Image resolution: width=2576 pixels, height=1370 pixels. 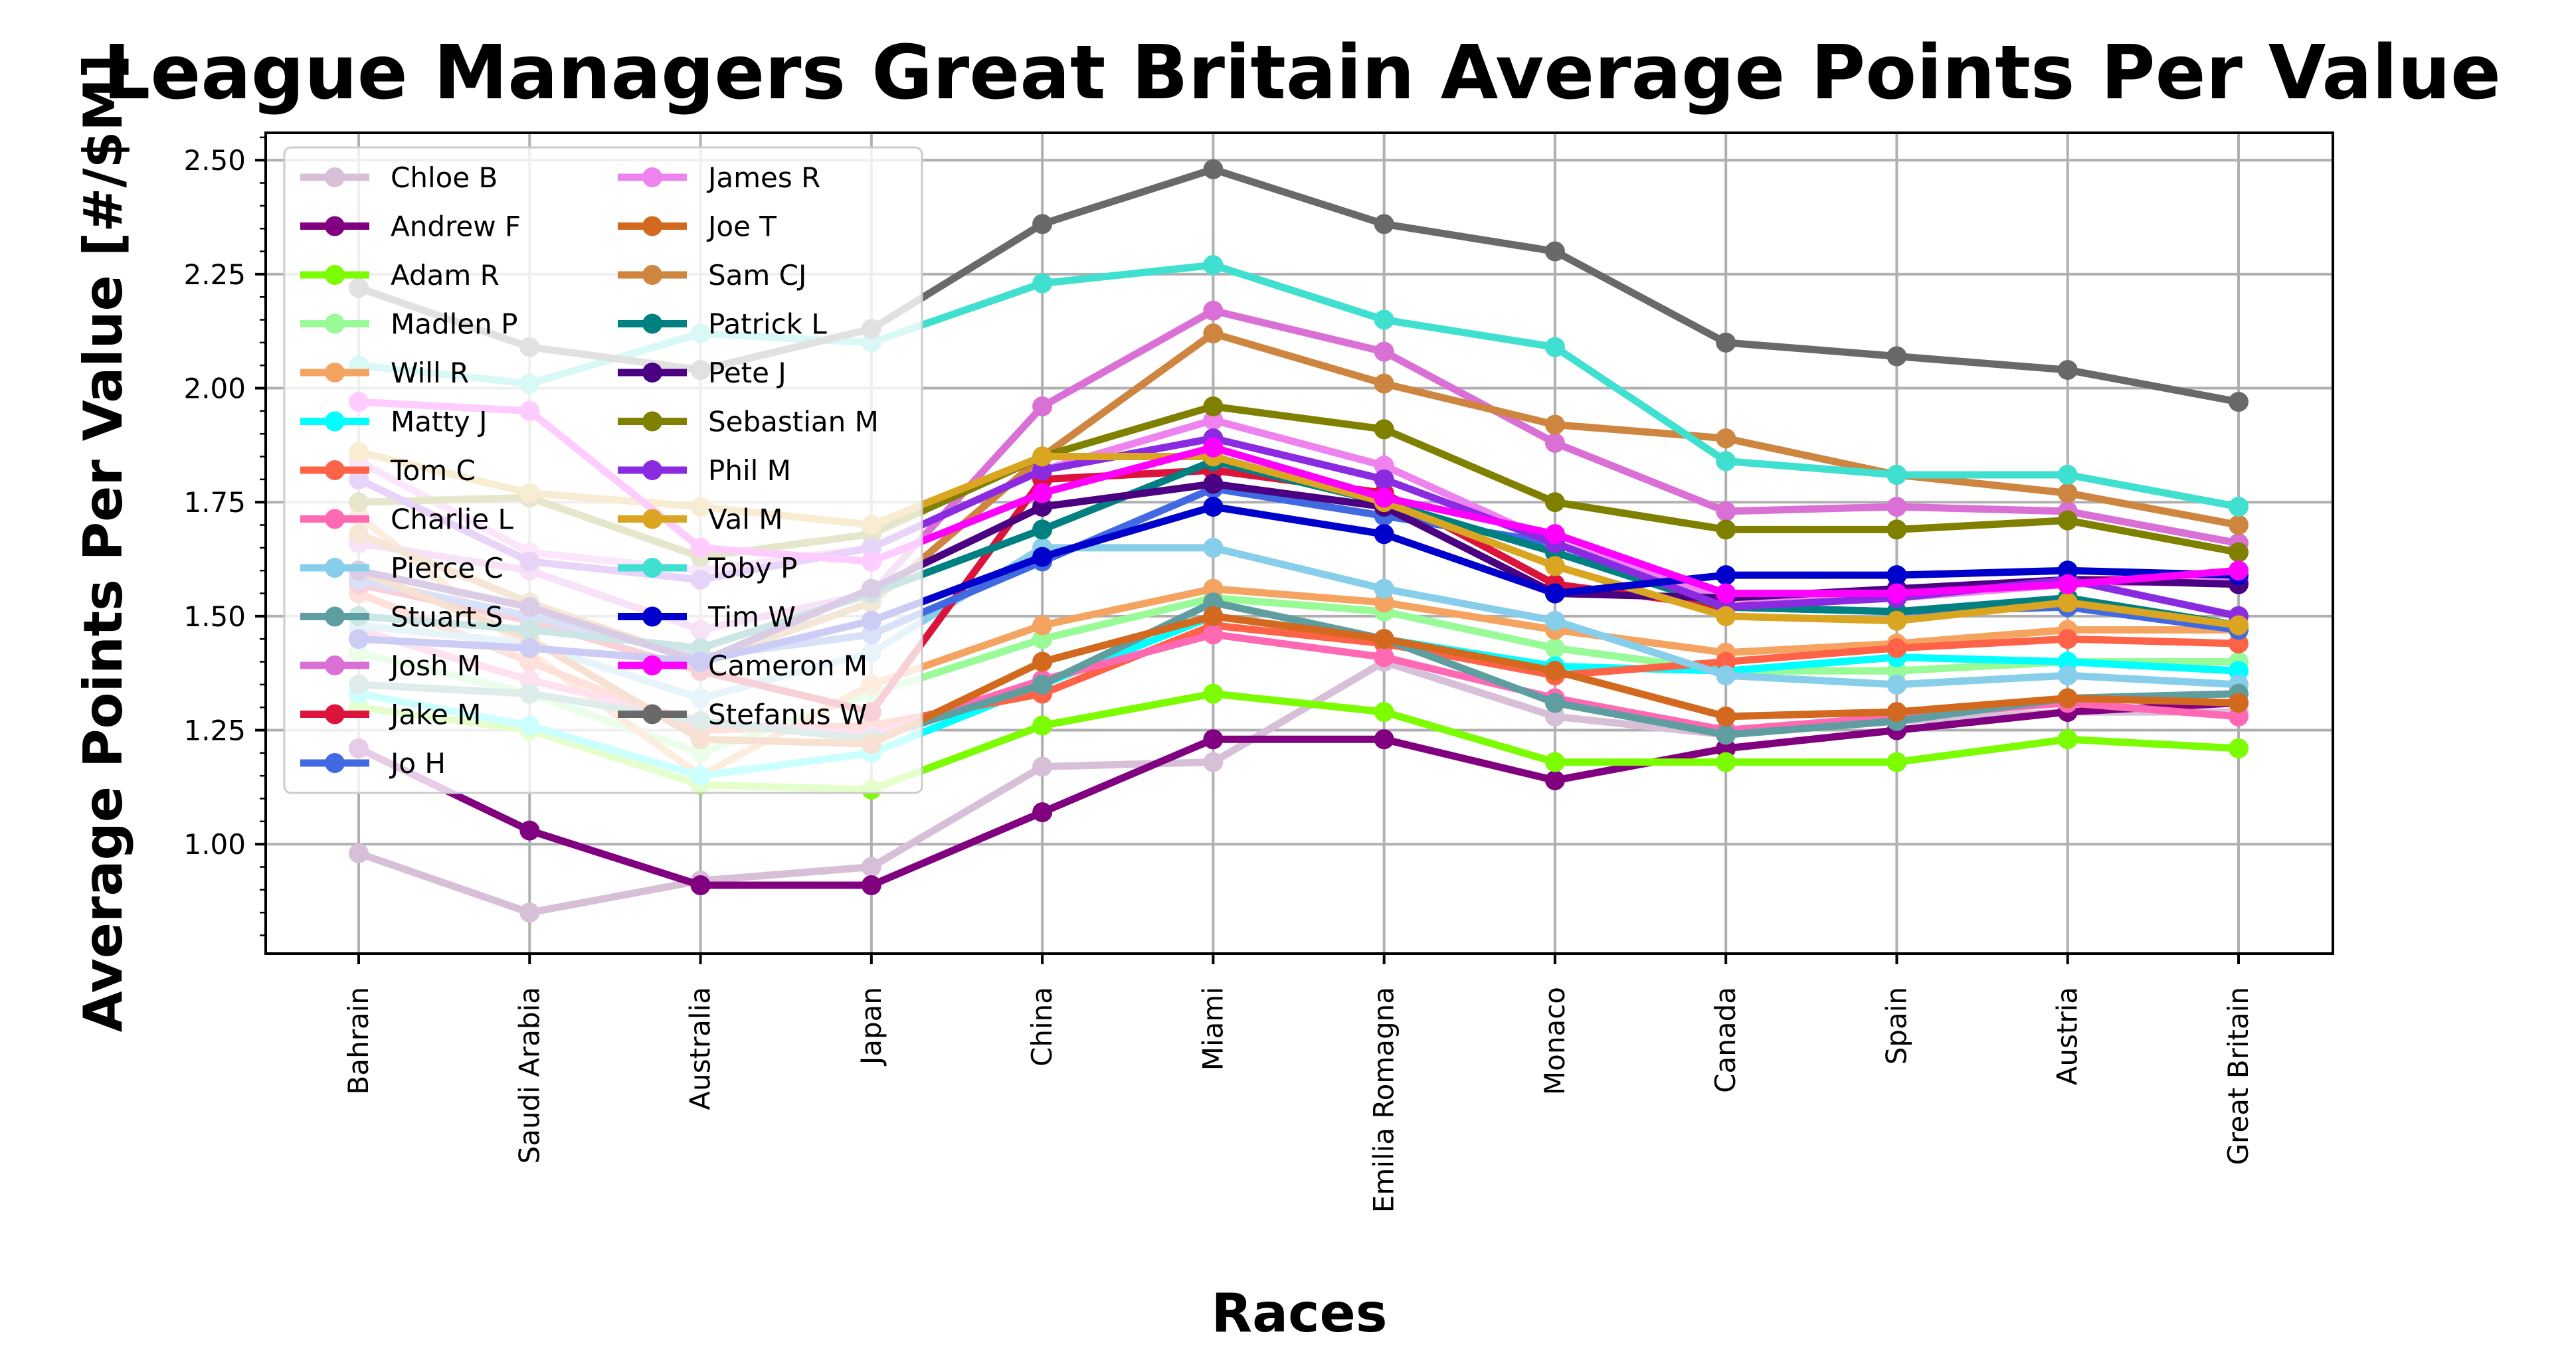 I want to click on legend-item: Andrew F, so click(x=410, y=227).